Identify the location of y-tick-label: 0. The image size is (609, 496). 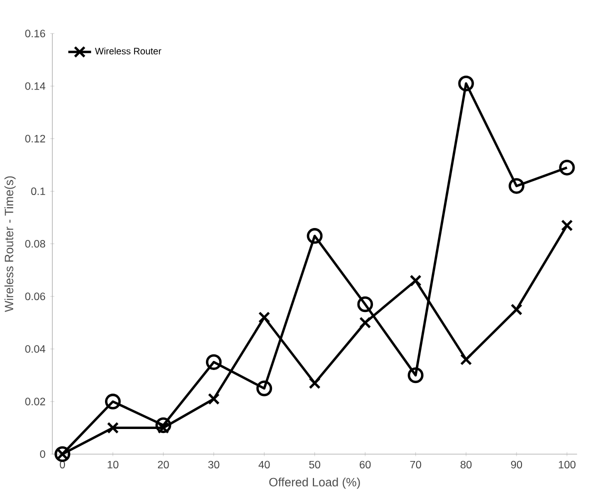
(43, 454).